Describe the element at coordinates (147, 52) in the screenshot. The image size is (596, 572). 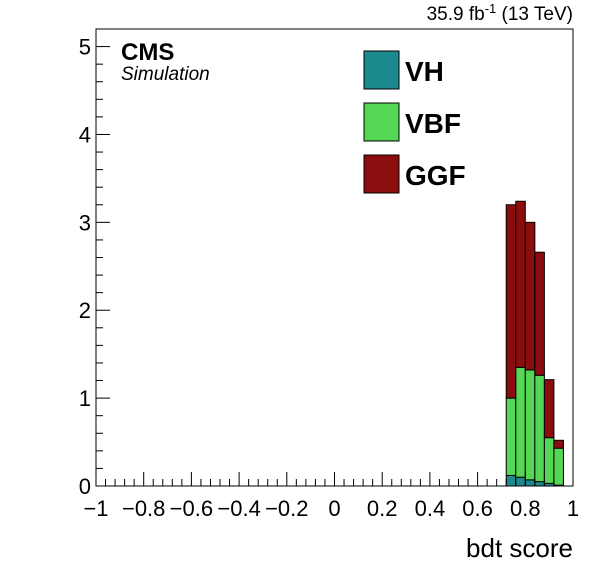
I see `cms-label: CMS` at that location.